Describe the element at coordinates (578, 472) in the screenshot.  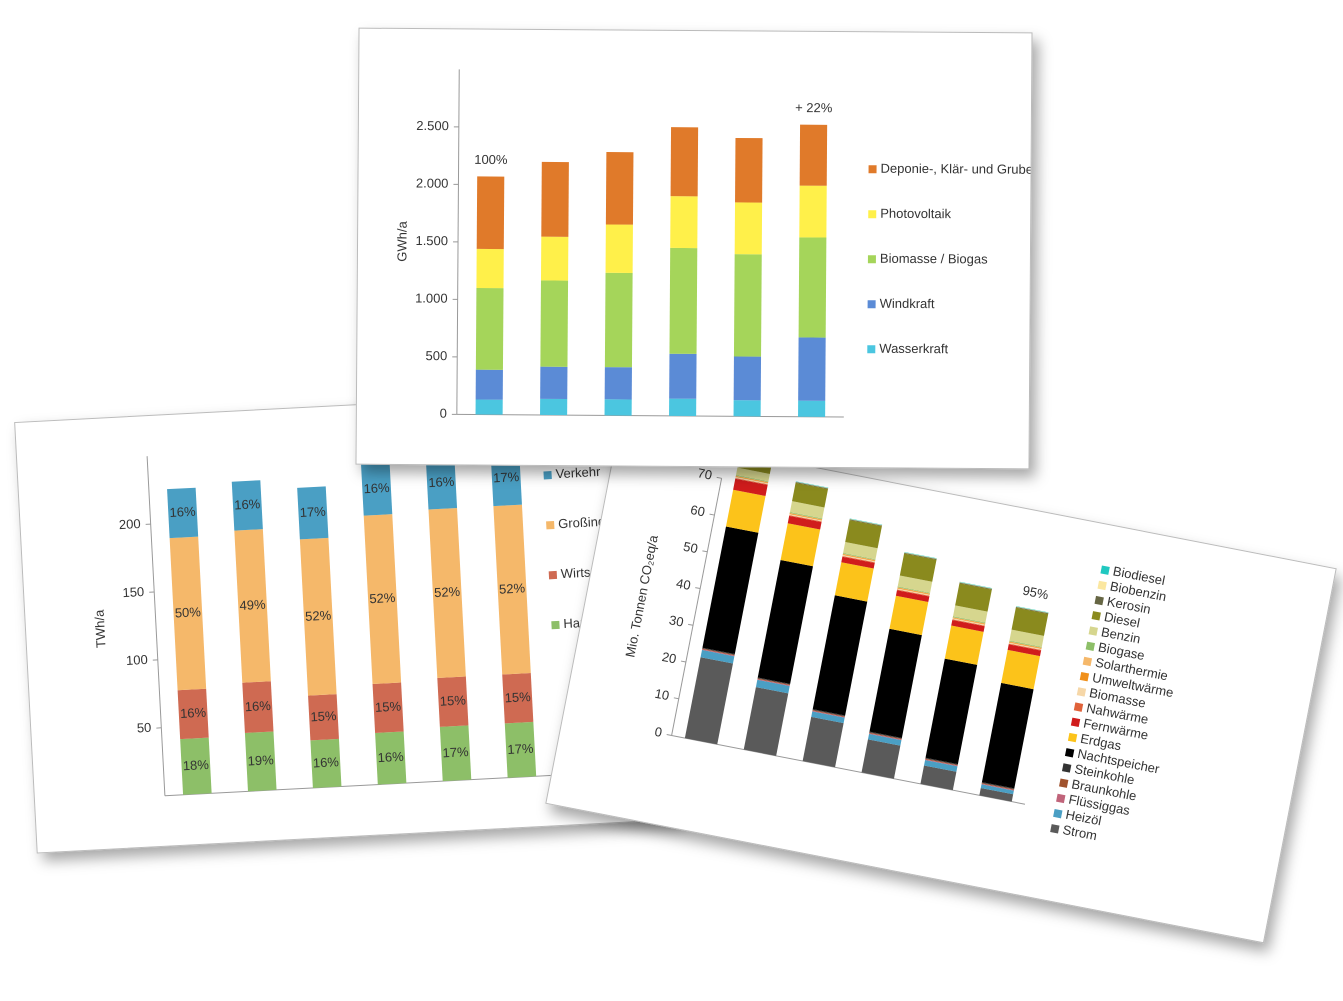
I see `legend-label: Verkehr` at that location.